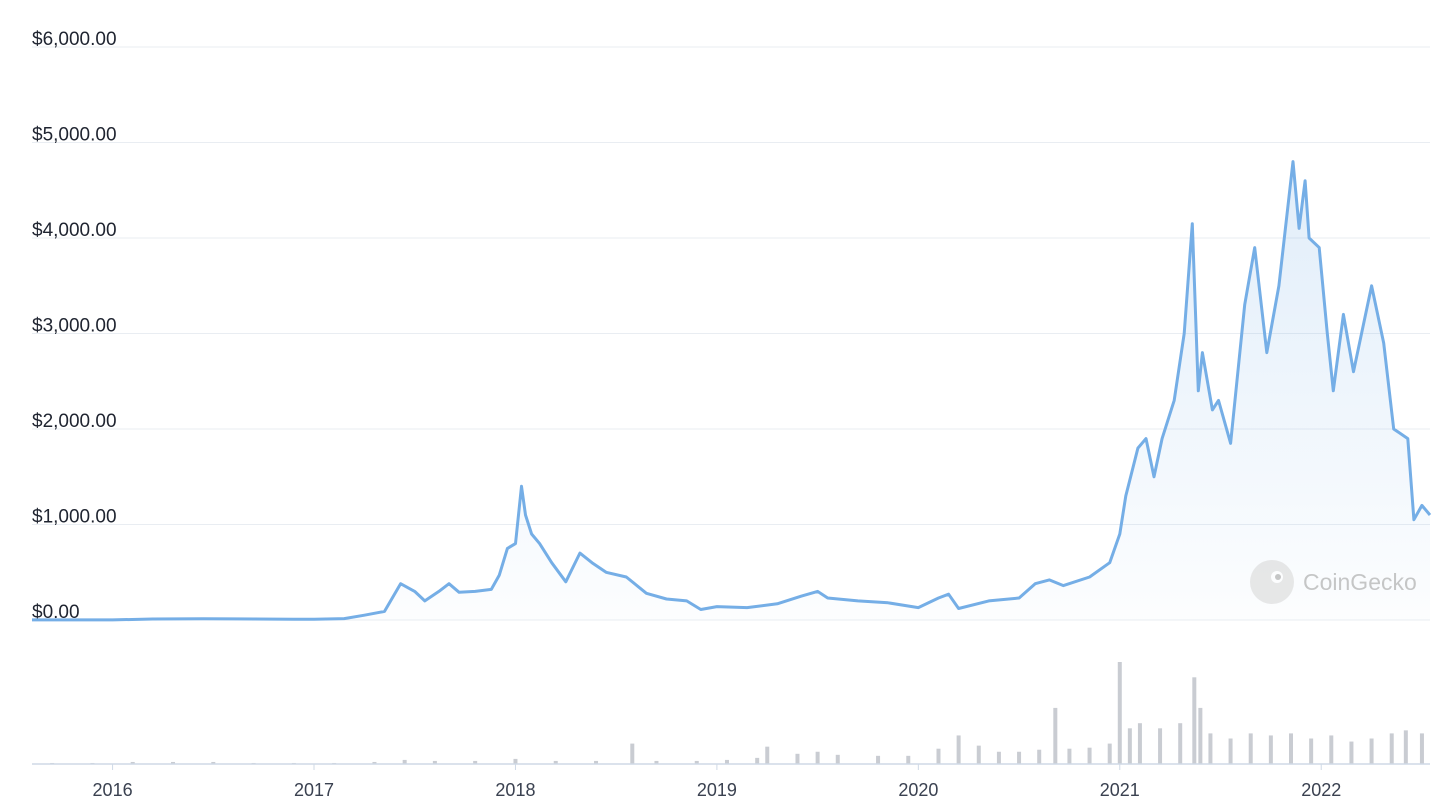 The height and width of the screenshot is (812, 1456). What do you see at coordinates (74, 421) in the screenshot?
I see `y-tick-label: $2,000.00` at bounding box center [74, 421].